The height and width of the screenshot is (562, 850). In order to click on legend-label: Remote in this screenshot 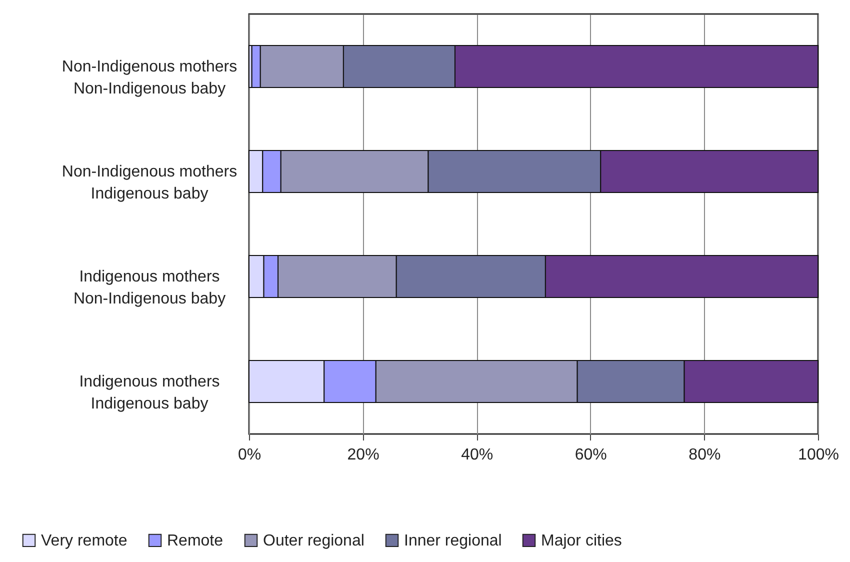, I will do `click(195, 541)`.